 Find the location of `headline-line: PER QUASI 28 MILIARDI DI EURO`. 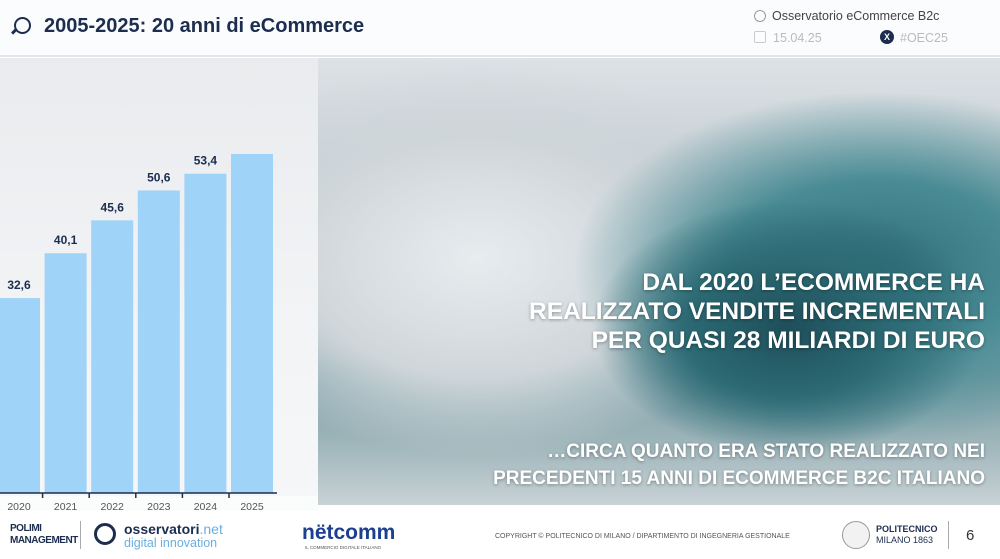

headline-line: PER QUASI 28 MILIARDI DI EURO is located at coordinates (788, 340).